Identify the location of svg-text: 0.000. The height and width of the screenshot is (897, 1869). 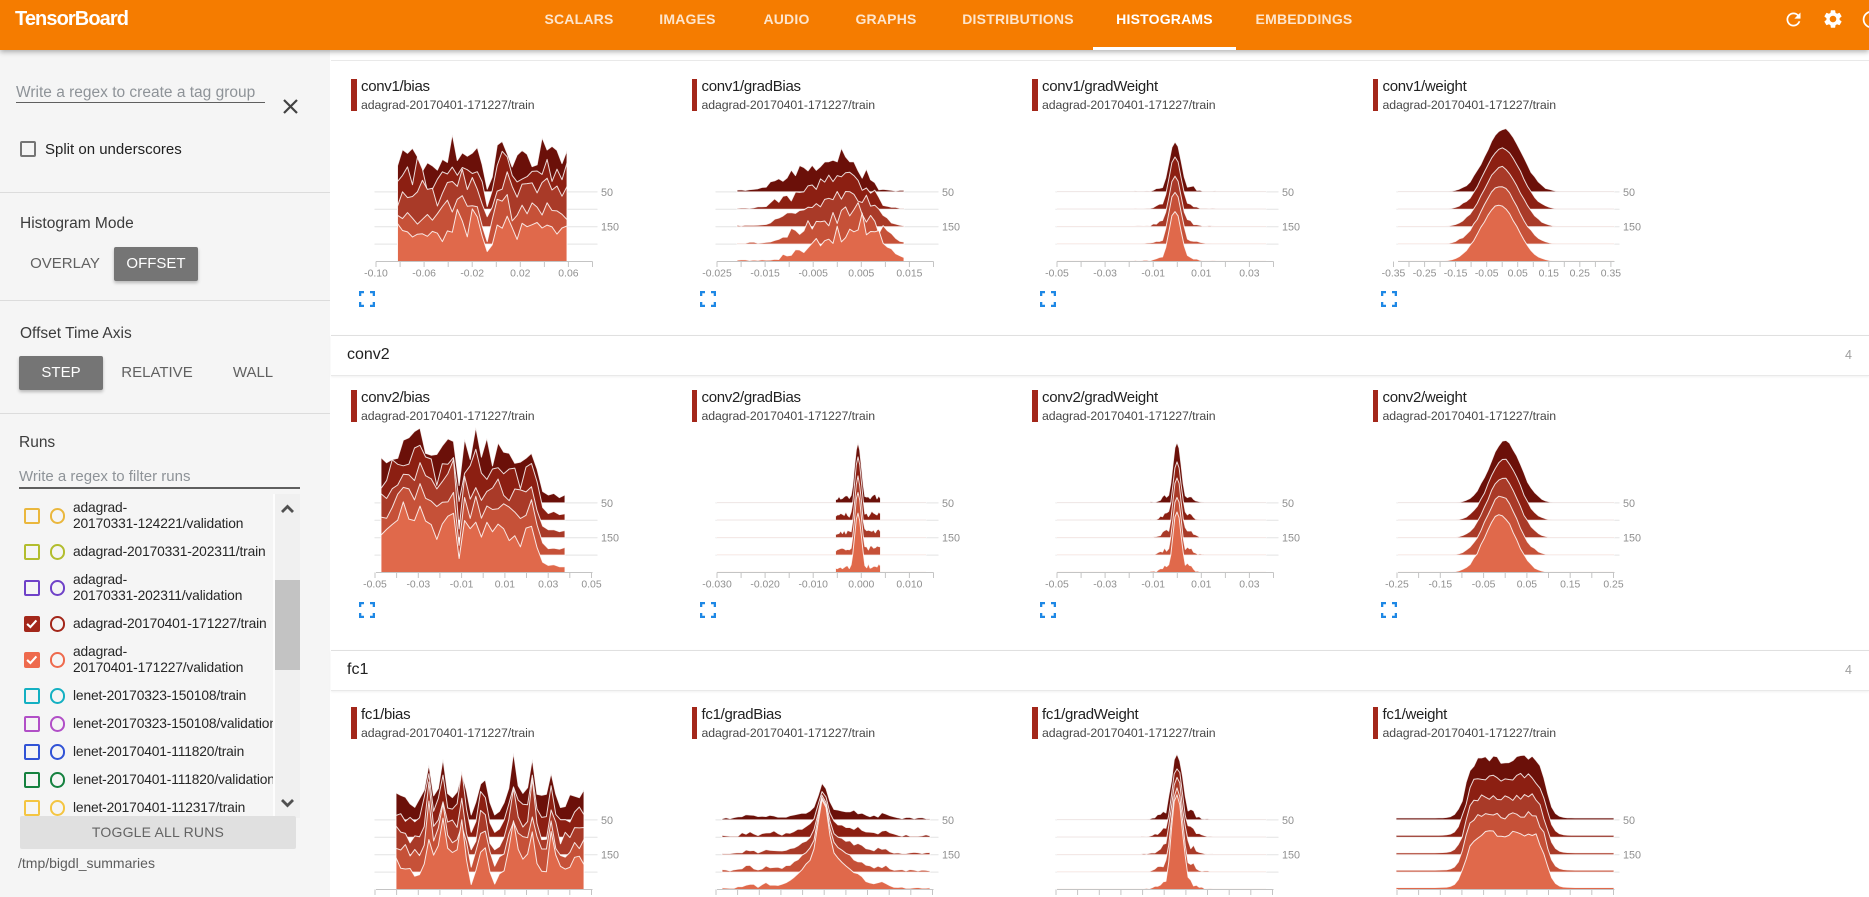
(861, 585).